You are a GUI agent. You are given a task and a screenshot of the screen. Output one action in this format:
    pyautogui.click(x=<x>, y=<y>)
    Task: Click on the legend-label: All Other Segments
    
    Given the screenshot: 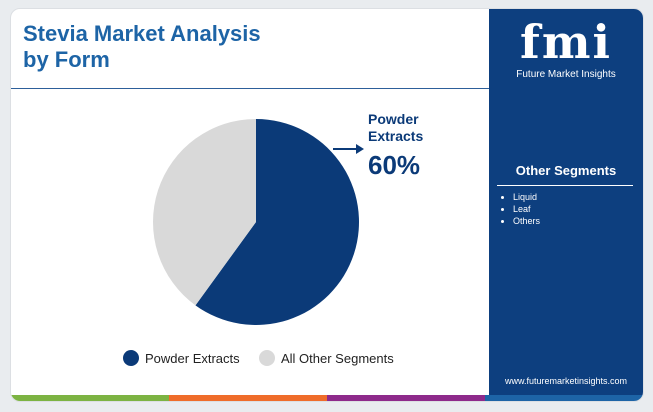 What is the action you would take?
    pyautogui.click(x=337, y=358)
    